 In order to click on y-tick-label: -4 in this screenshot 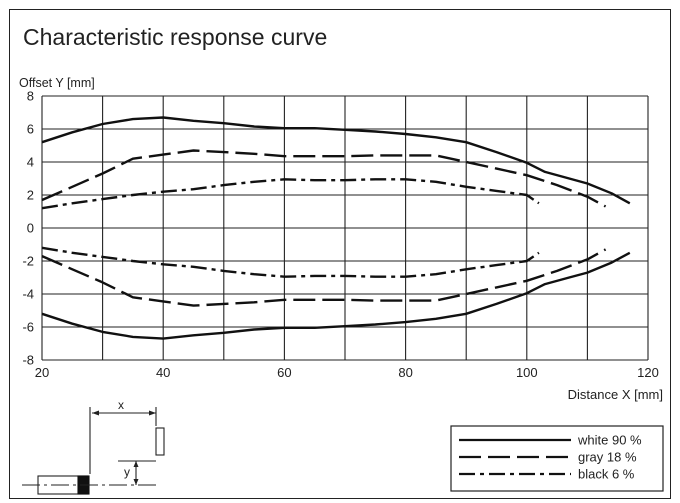, I will do `click(28, 294)`.